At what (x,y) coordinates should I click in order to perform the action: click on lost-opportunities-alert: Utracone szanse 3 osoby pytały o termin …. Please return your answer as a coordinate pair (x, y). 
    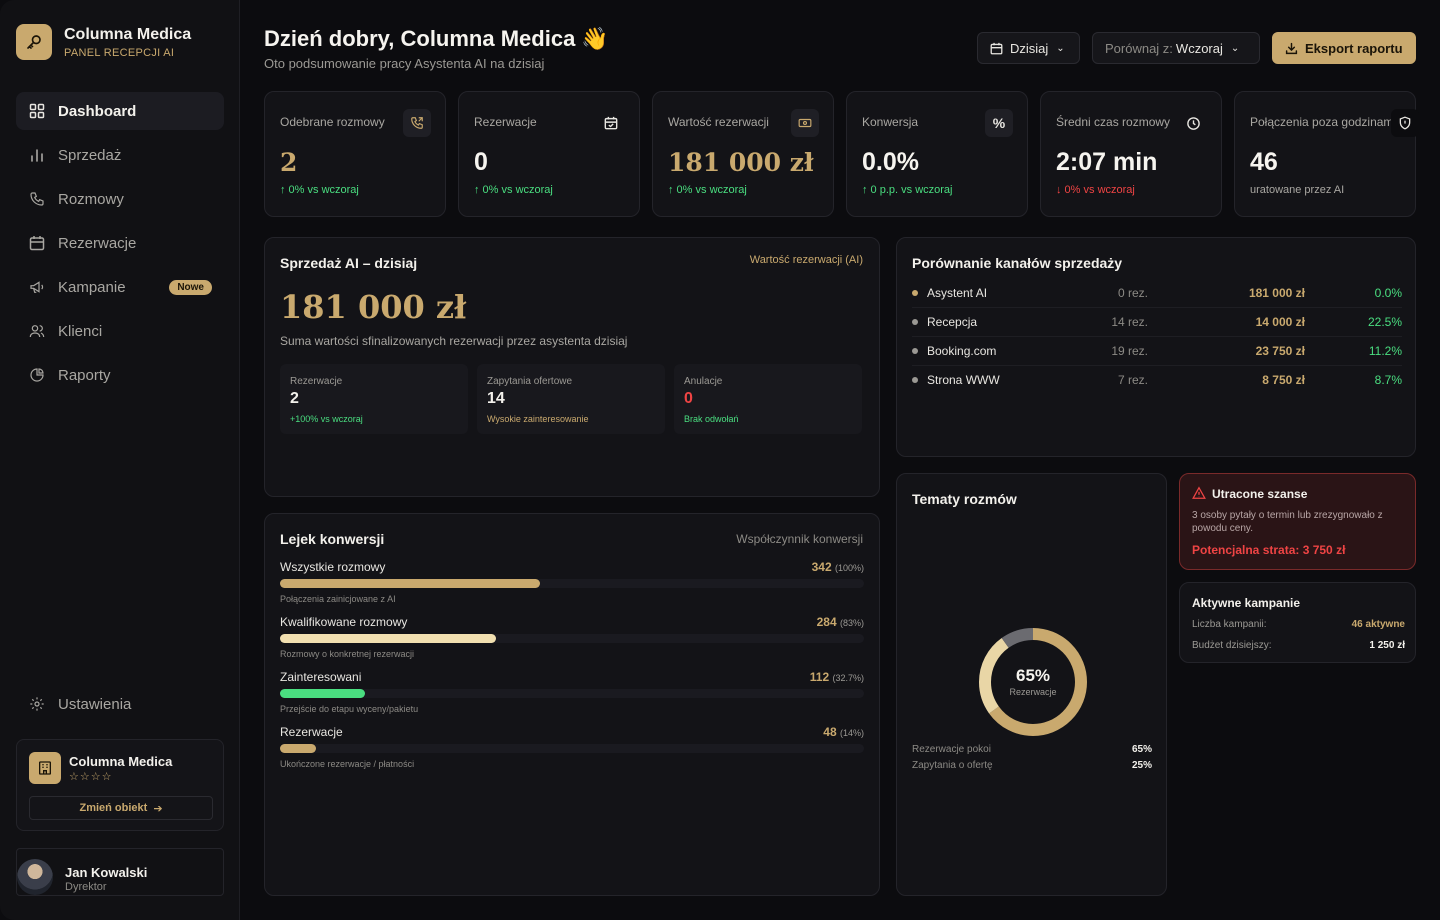
    Looking at the image, I should click on (1297, 521).